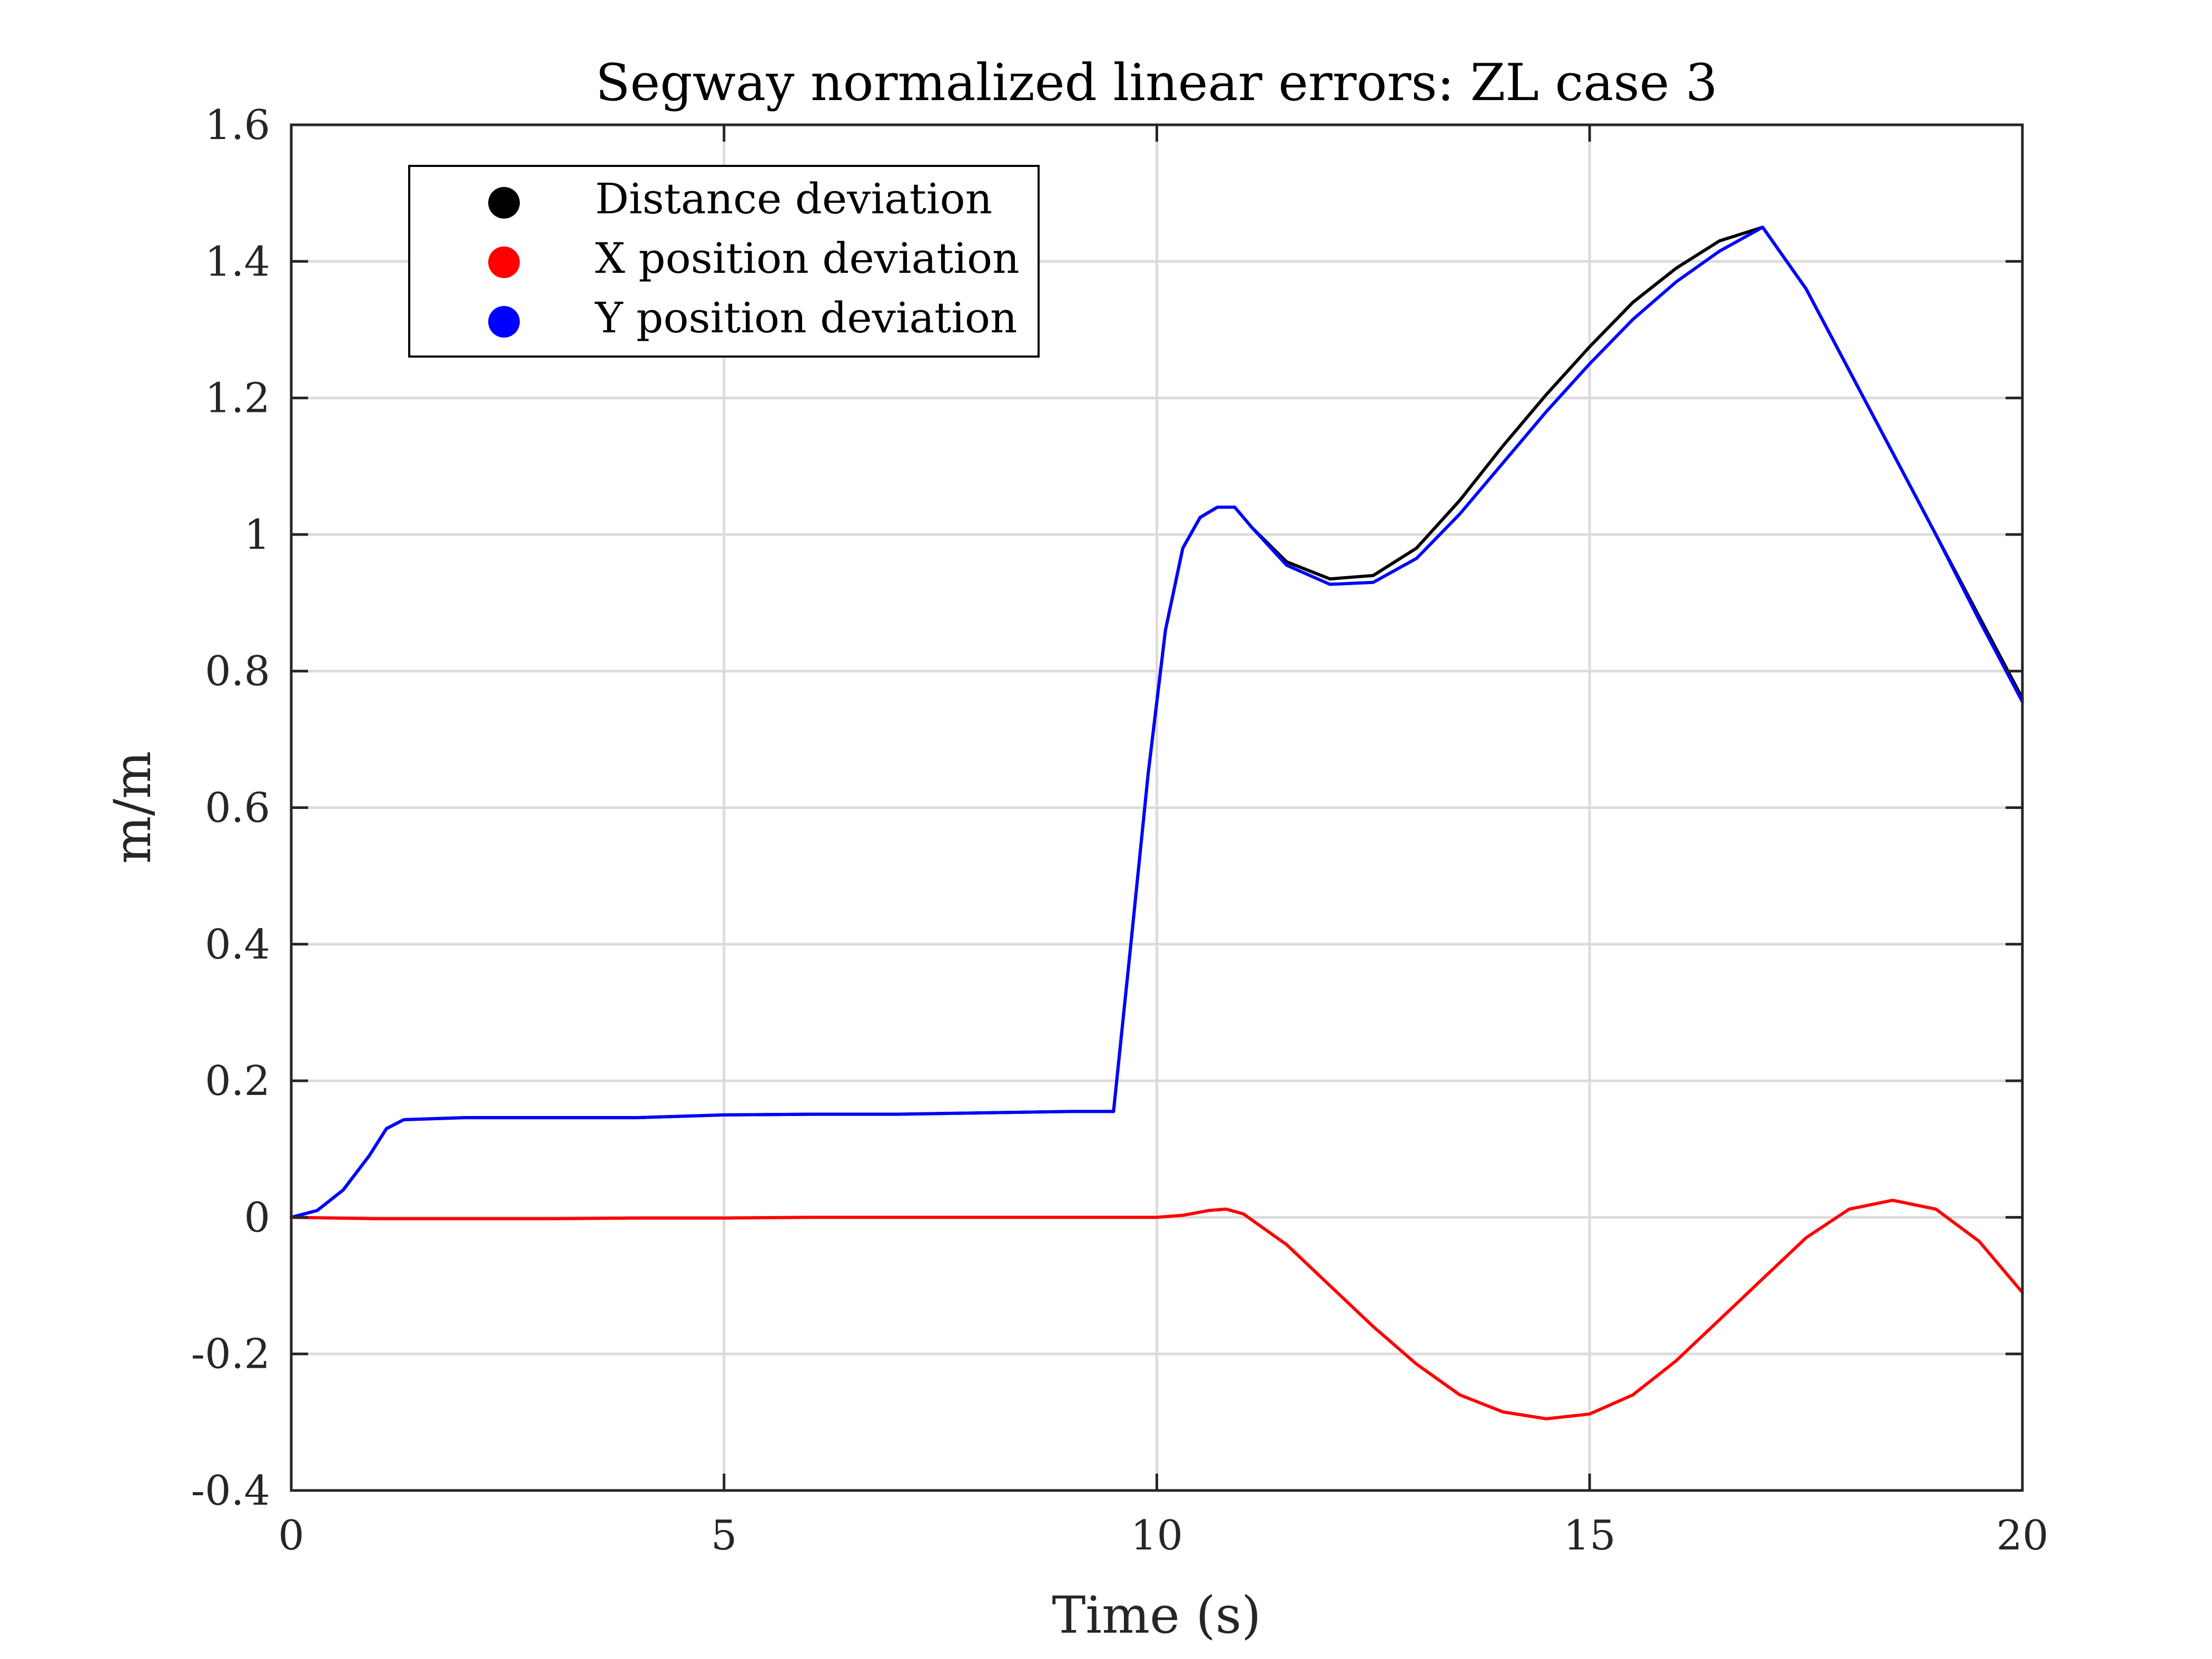 The image size is (2212, 1659). Describe the element at coordinates (2022, 1535) in the screenshot. I see `x-tick-label: 20` at that location.